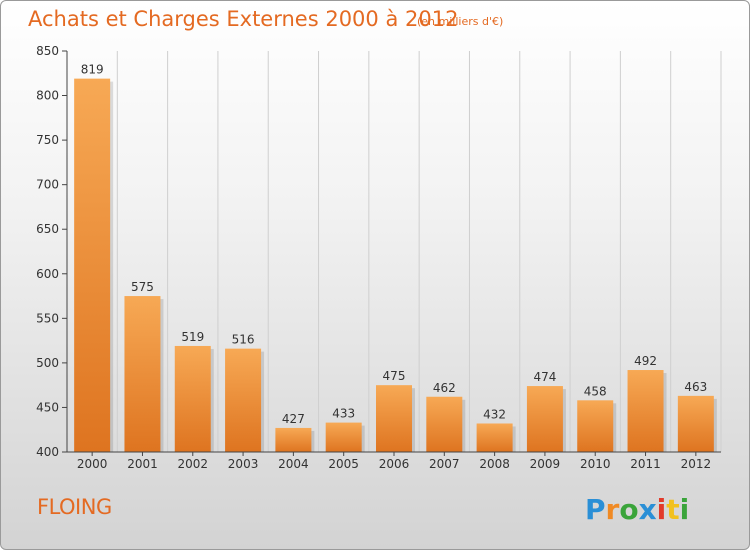 This screenshot has height=550, width=750. Describe the element at coordinates (47, 407) in the screenshot. I see `y-tick-label: 450` at that location.